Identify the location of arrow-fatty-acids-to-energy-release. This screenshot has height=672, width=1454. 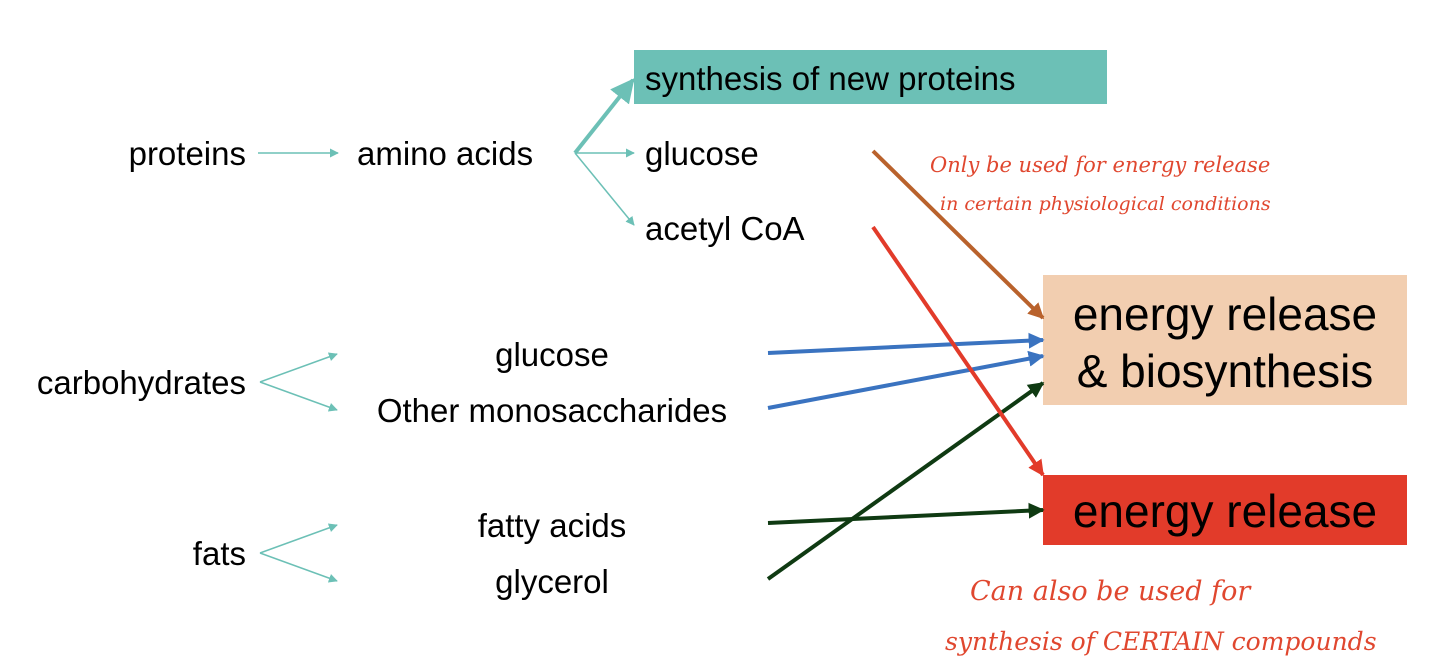
(906, 513).